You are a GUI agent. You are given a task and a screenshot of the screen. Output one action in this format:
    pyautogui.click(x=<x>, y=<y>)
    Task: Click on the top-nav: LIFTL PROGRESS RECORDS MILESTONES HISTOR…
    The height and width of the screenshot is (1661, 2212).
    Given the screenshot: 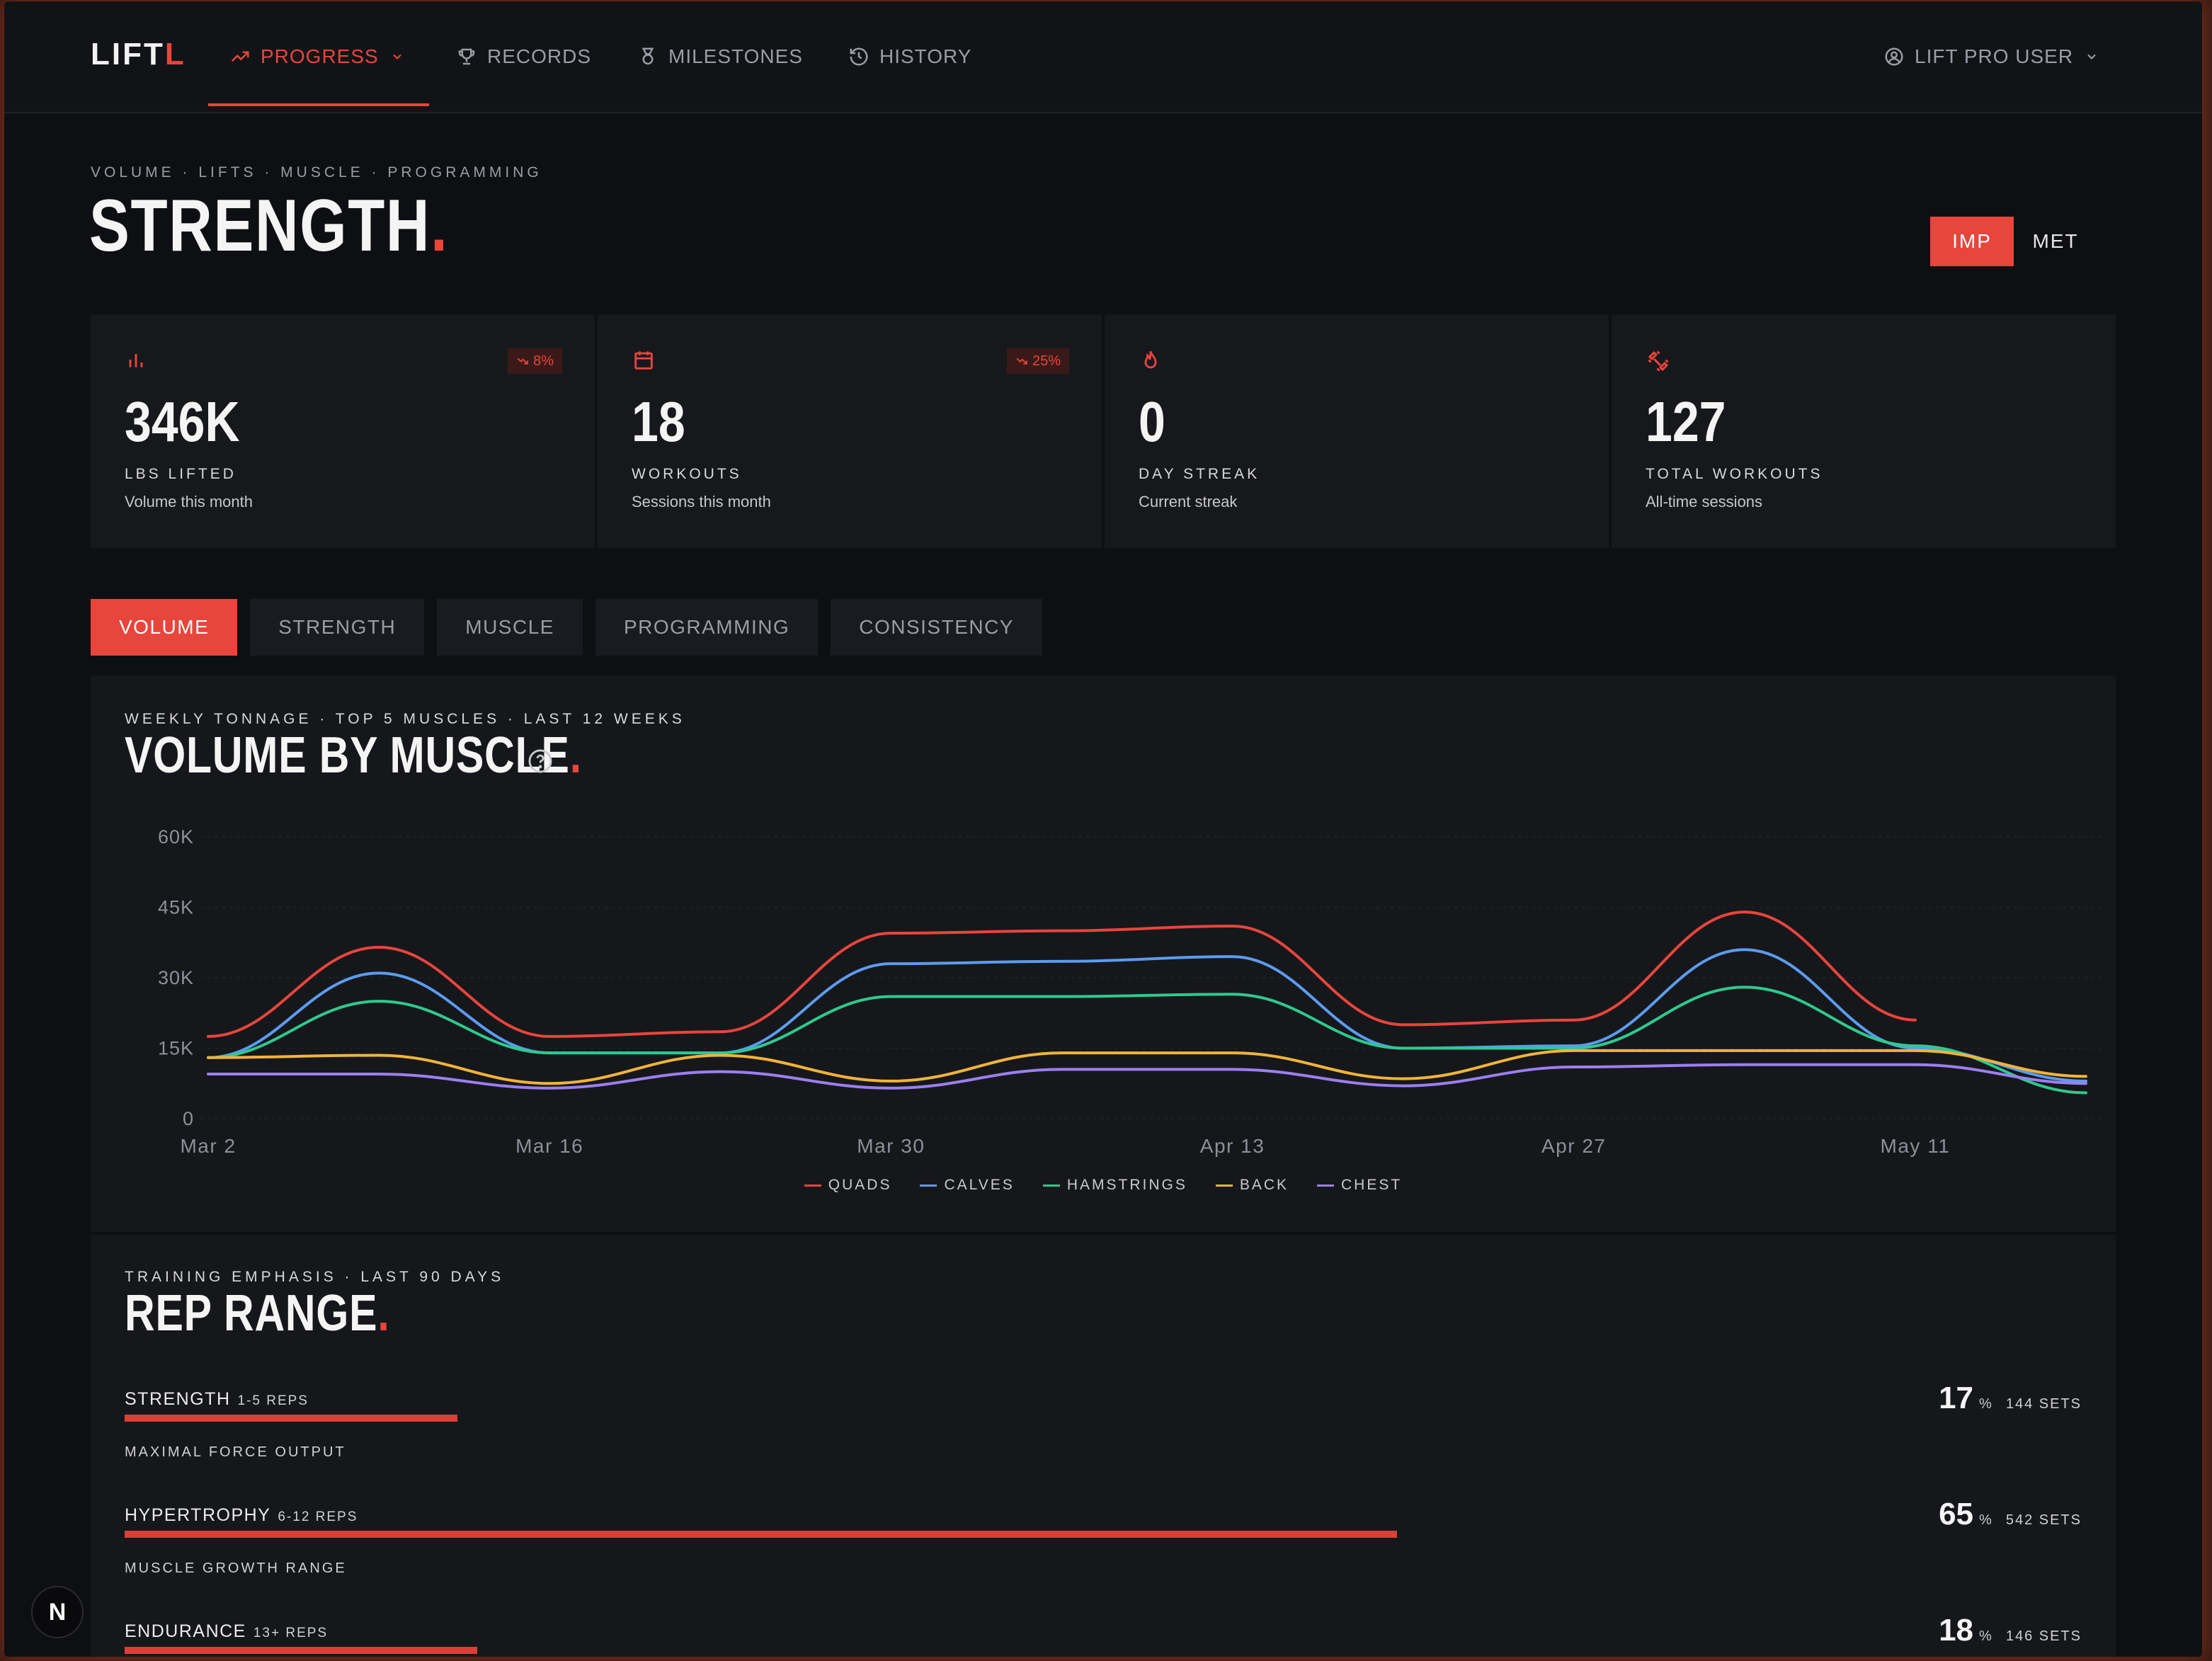 What is the action you would take?
    pyautogui.click(x=1103, y=57)
    